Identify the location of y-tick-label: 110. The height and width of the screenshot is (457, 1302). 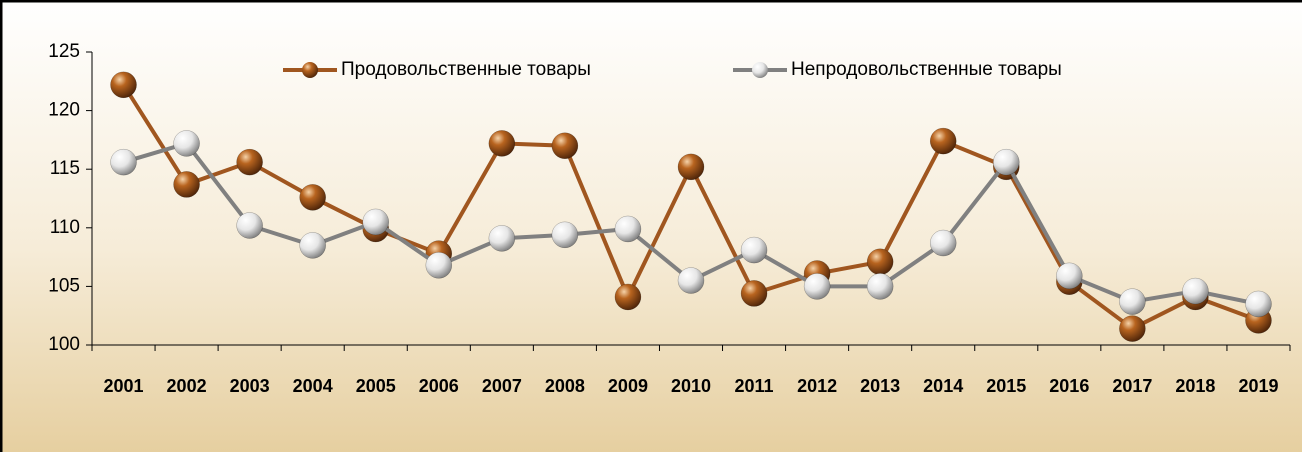
(65, 227).